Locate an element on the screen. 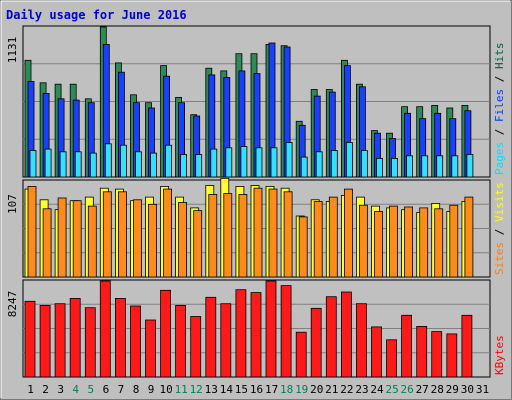 Image resolution: width=512 pixels, height=400 pixels. x-tick-label-6: 6 is located at coordinates (106, 389).